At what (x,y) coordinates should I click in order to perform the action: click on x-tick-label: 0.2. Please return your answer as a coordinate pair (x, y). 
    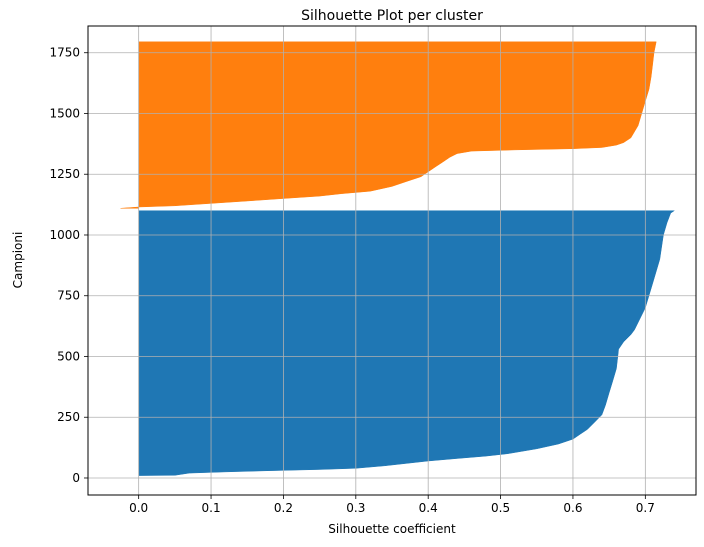
    Looking at the image, I should click on (283, 508).